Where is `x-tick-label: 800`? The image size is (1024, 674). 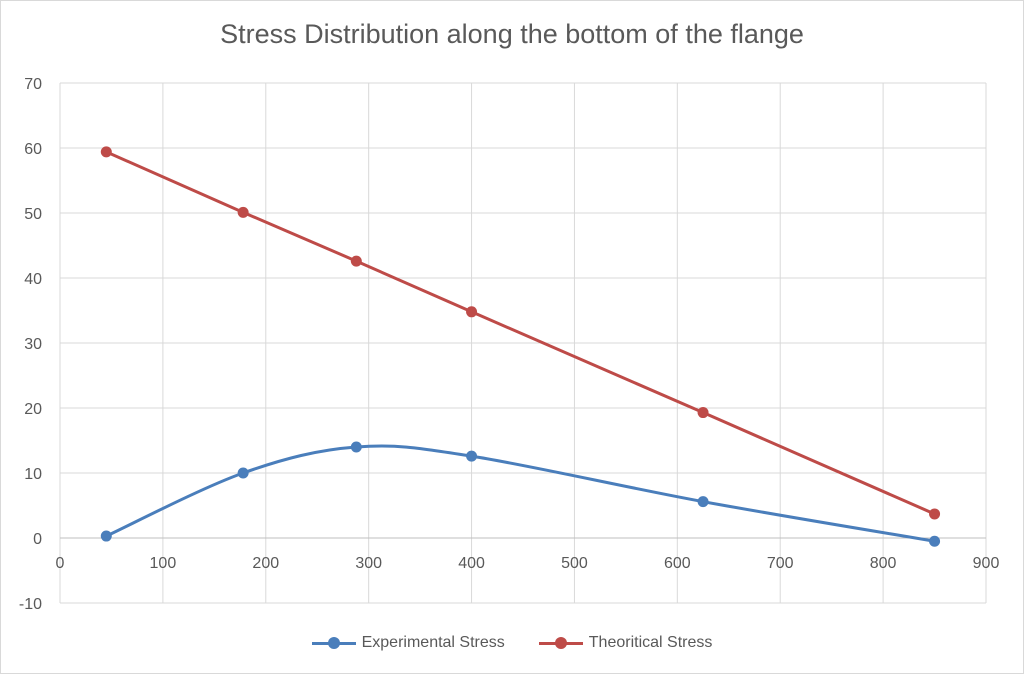 x-tick-label: 800 is located at coordinates (883, 563).